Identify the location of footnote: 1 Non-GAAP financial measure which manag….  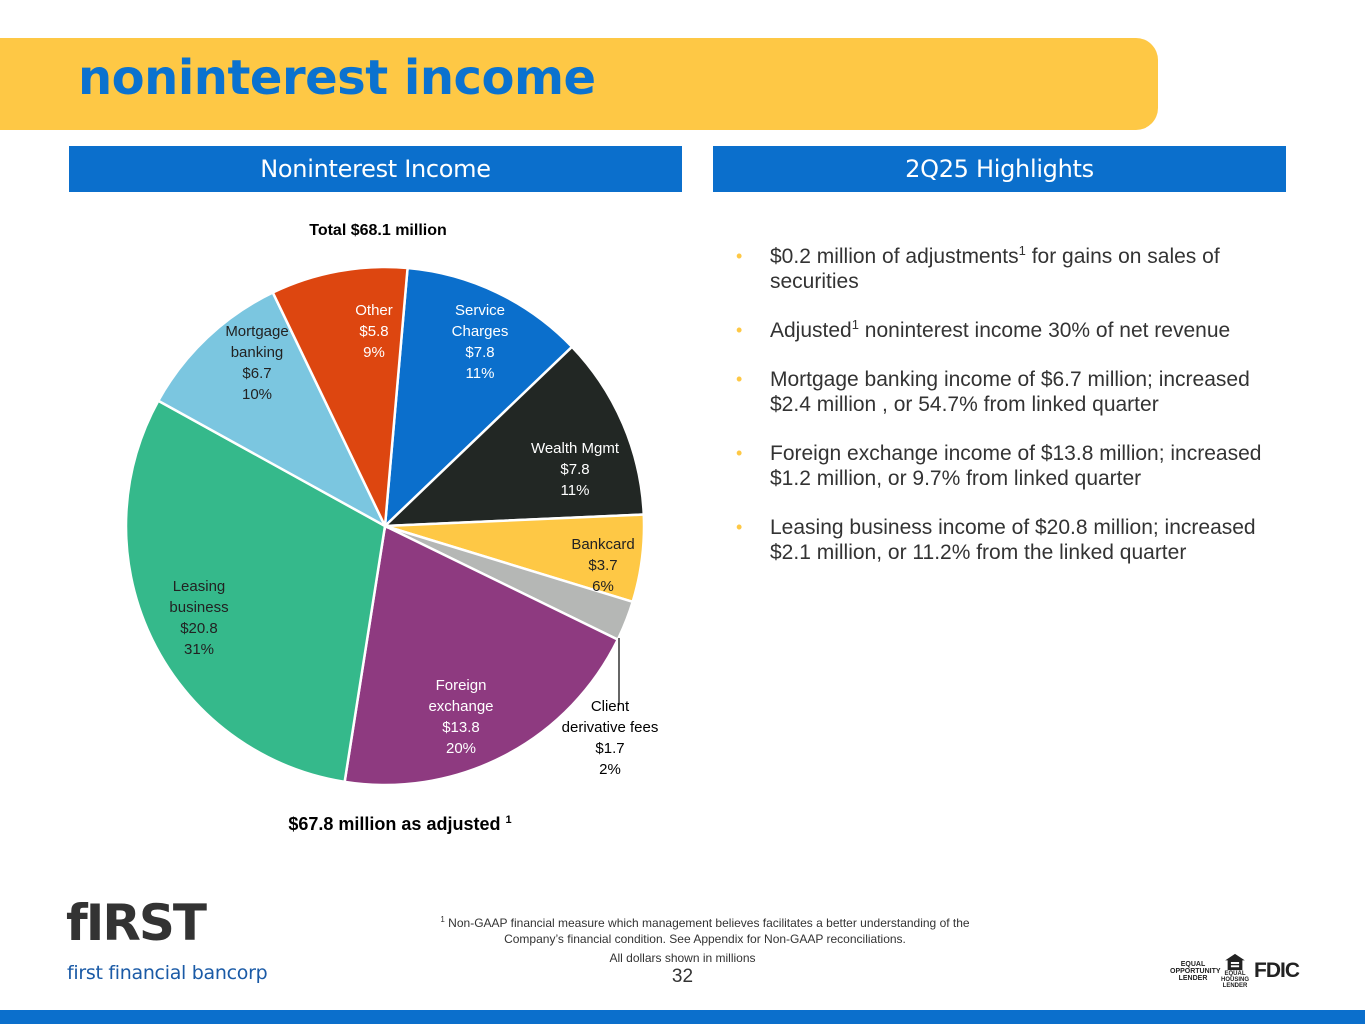
(705, 929).